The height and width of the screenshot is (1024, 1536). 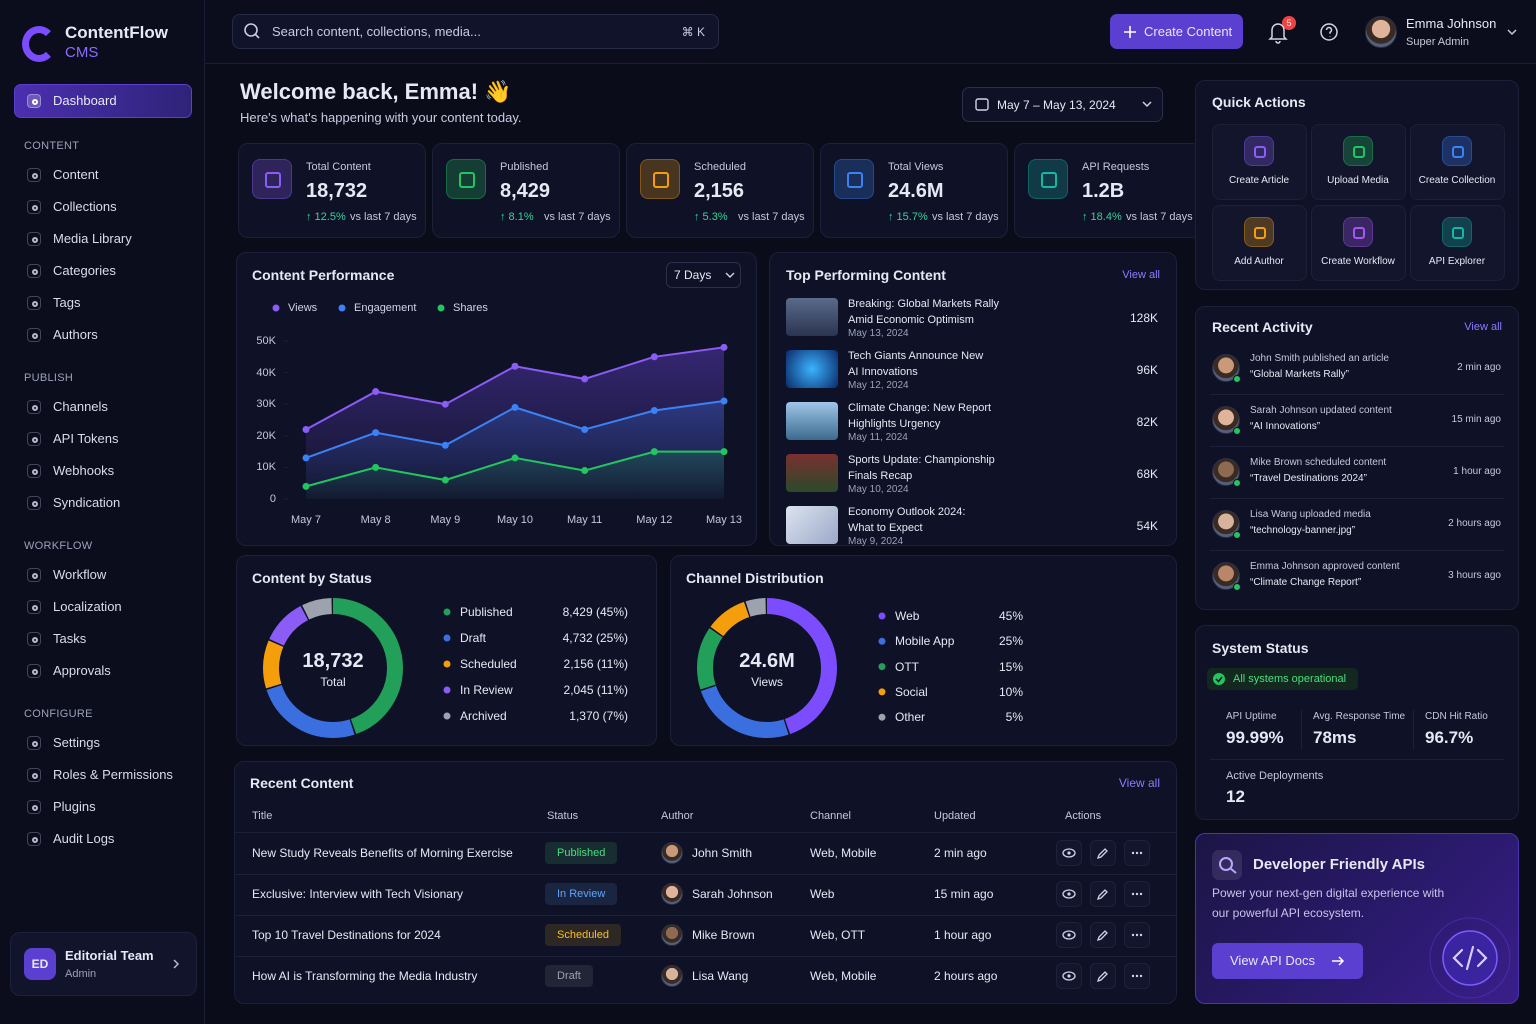 What do you see at coordinates (1457, 261) in the screenshot?
I see `quick-action-label: API Explorer` at bounding box center [1457, 261].